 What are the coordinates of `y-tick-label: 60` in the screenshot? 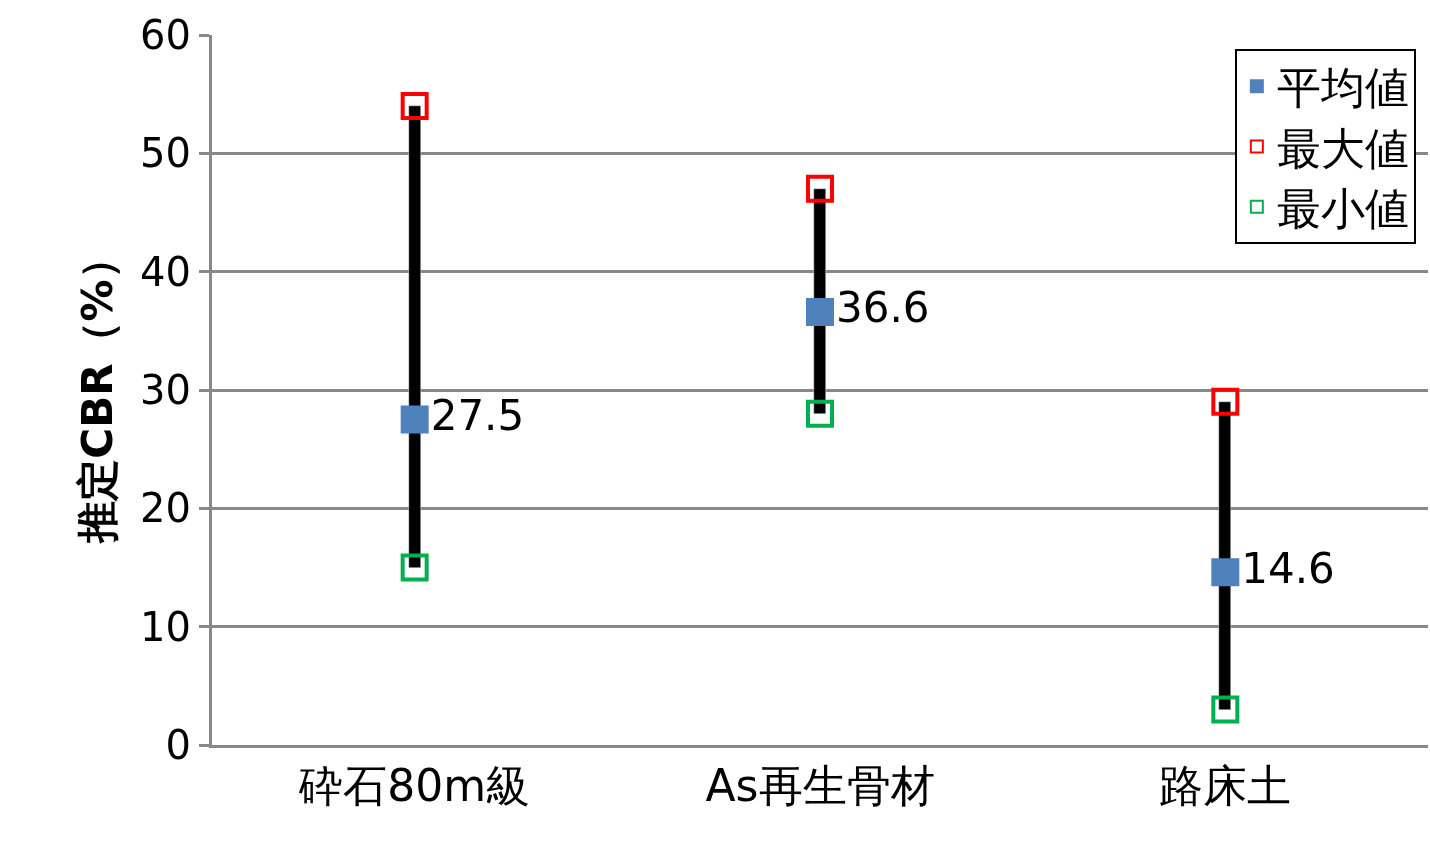 It's located at (165, 35).